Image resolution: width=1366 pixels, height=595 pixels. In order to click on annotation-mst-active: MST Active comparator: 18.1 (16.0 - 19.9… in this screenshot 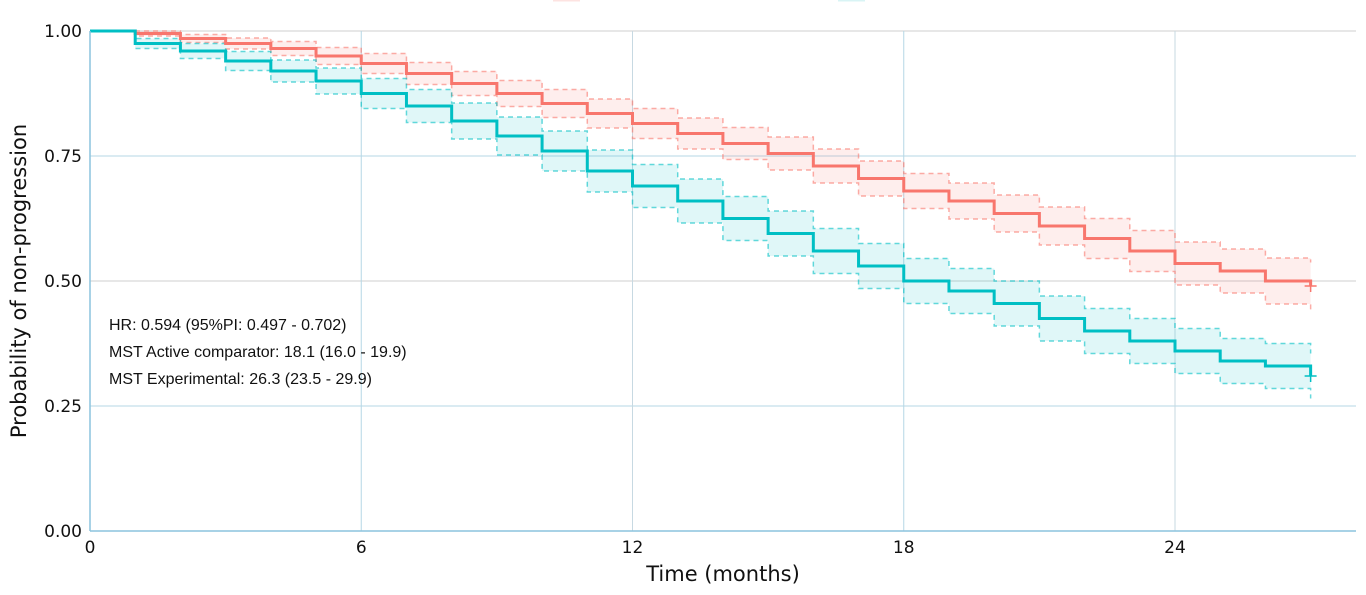, I will do `click(258, 352)`.